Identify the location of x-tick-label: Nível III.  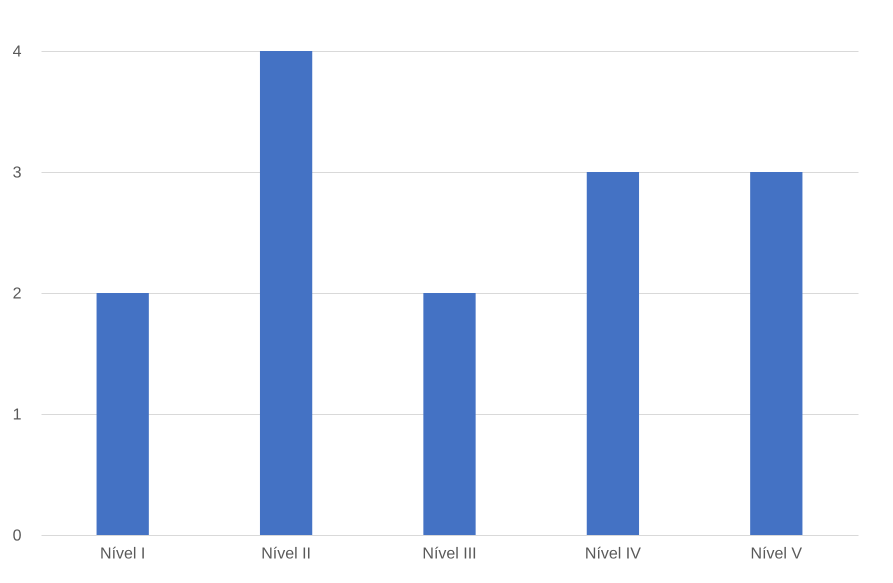
(449, 554).